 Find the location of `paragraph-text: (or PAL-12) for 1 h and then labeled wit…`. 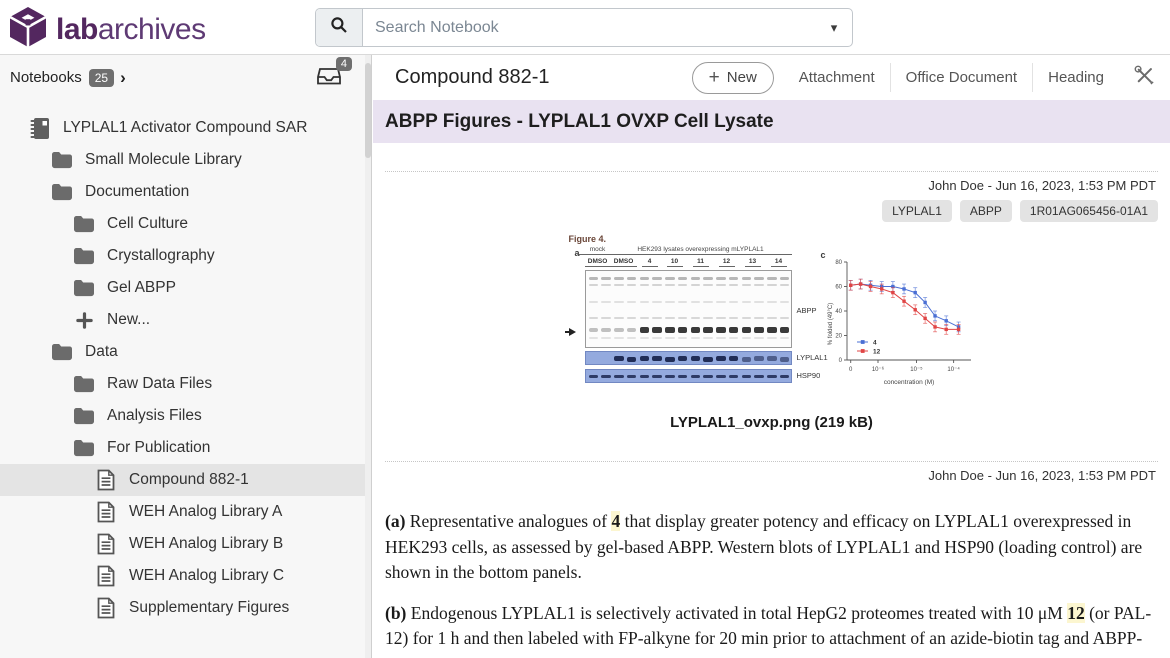

paragraph-text: (or PAL-12) for 1 h and then labeled wit… is located at coordinates (768, 625).